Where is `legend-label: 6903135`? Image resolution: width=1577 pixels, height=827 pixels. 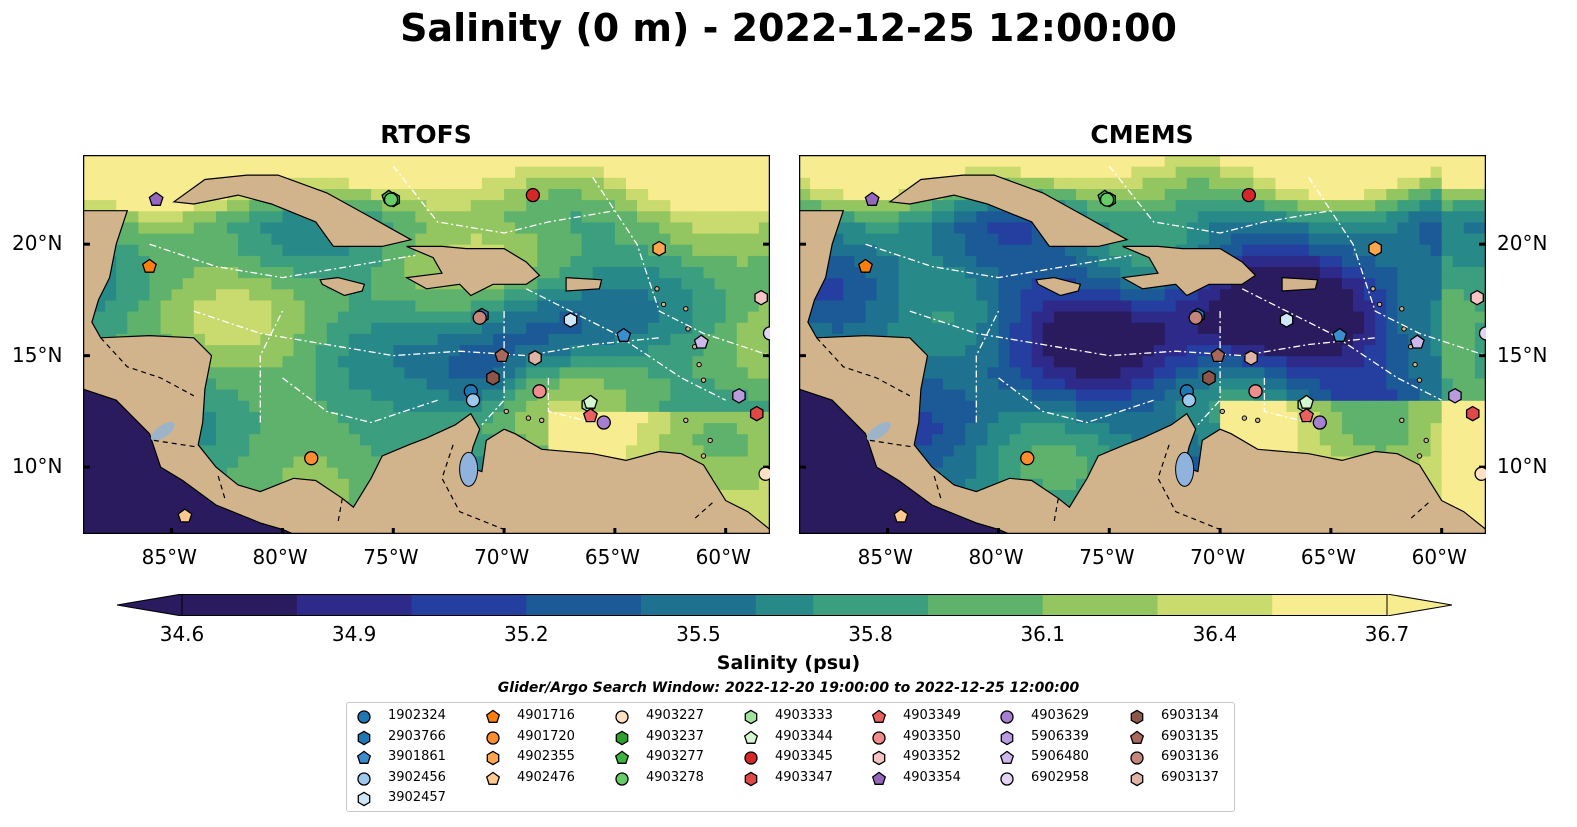
legend-label: 6903135 is located at coordinates (1190, 736).